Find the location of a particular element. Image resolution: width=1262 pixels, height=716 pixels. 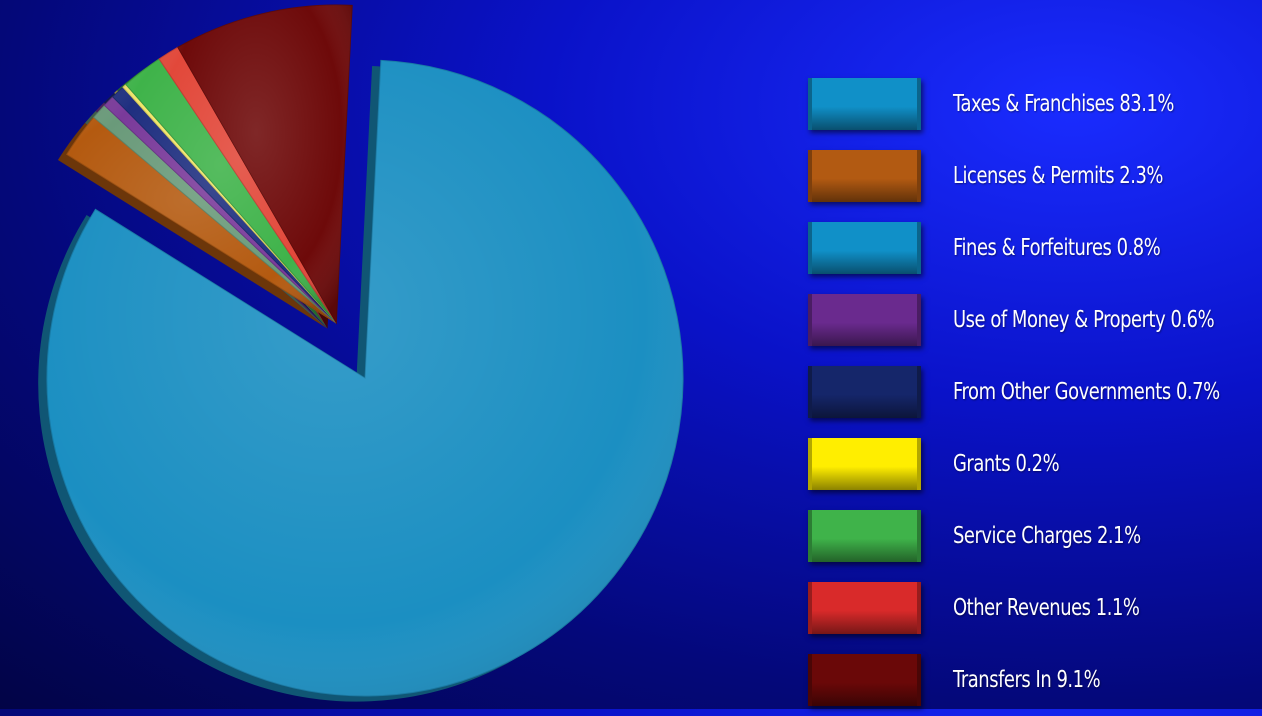

legend-item-fines-forfeitures: Fines & Forfeitures 0.8% is located at coordinates (1028, 248).